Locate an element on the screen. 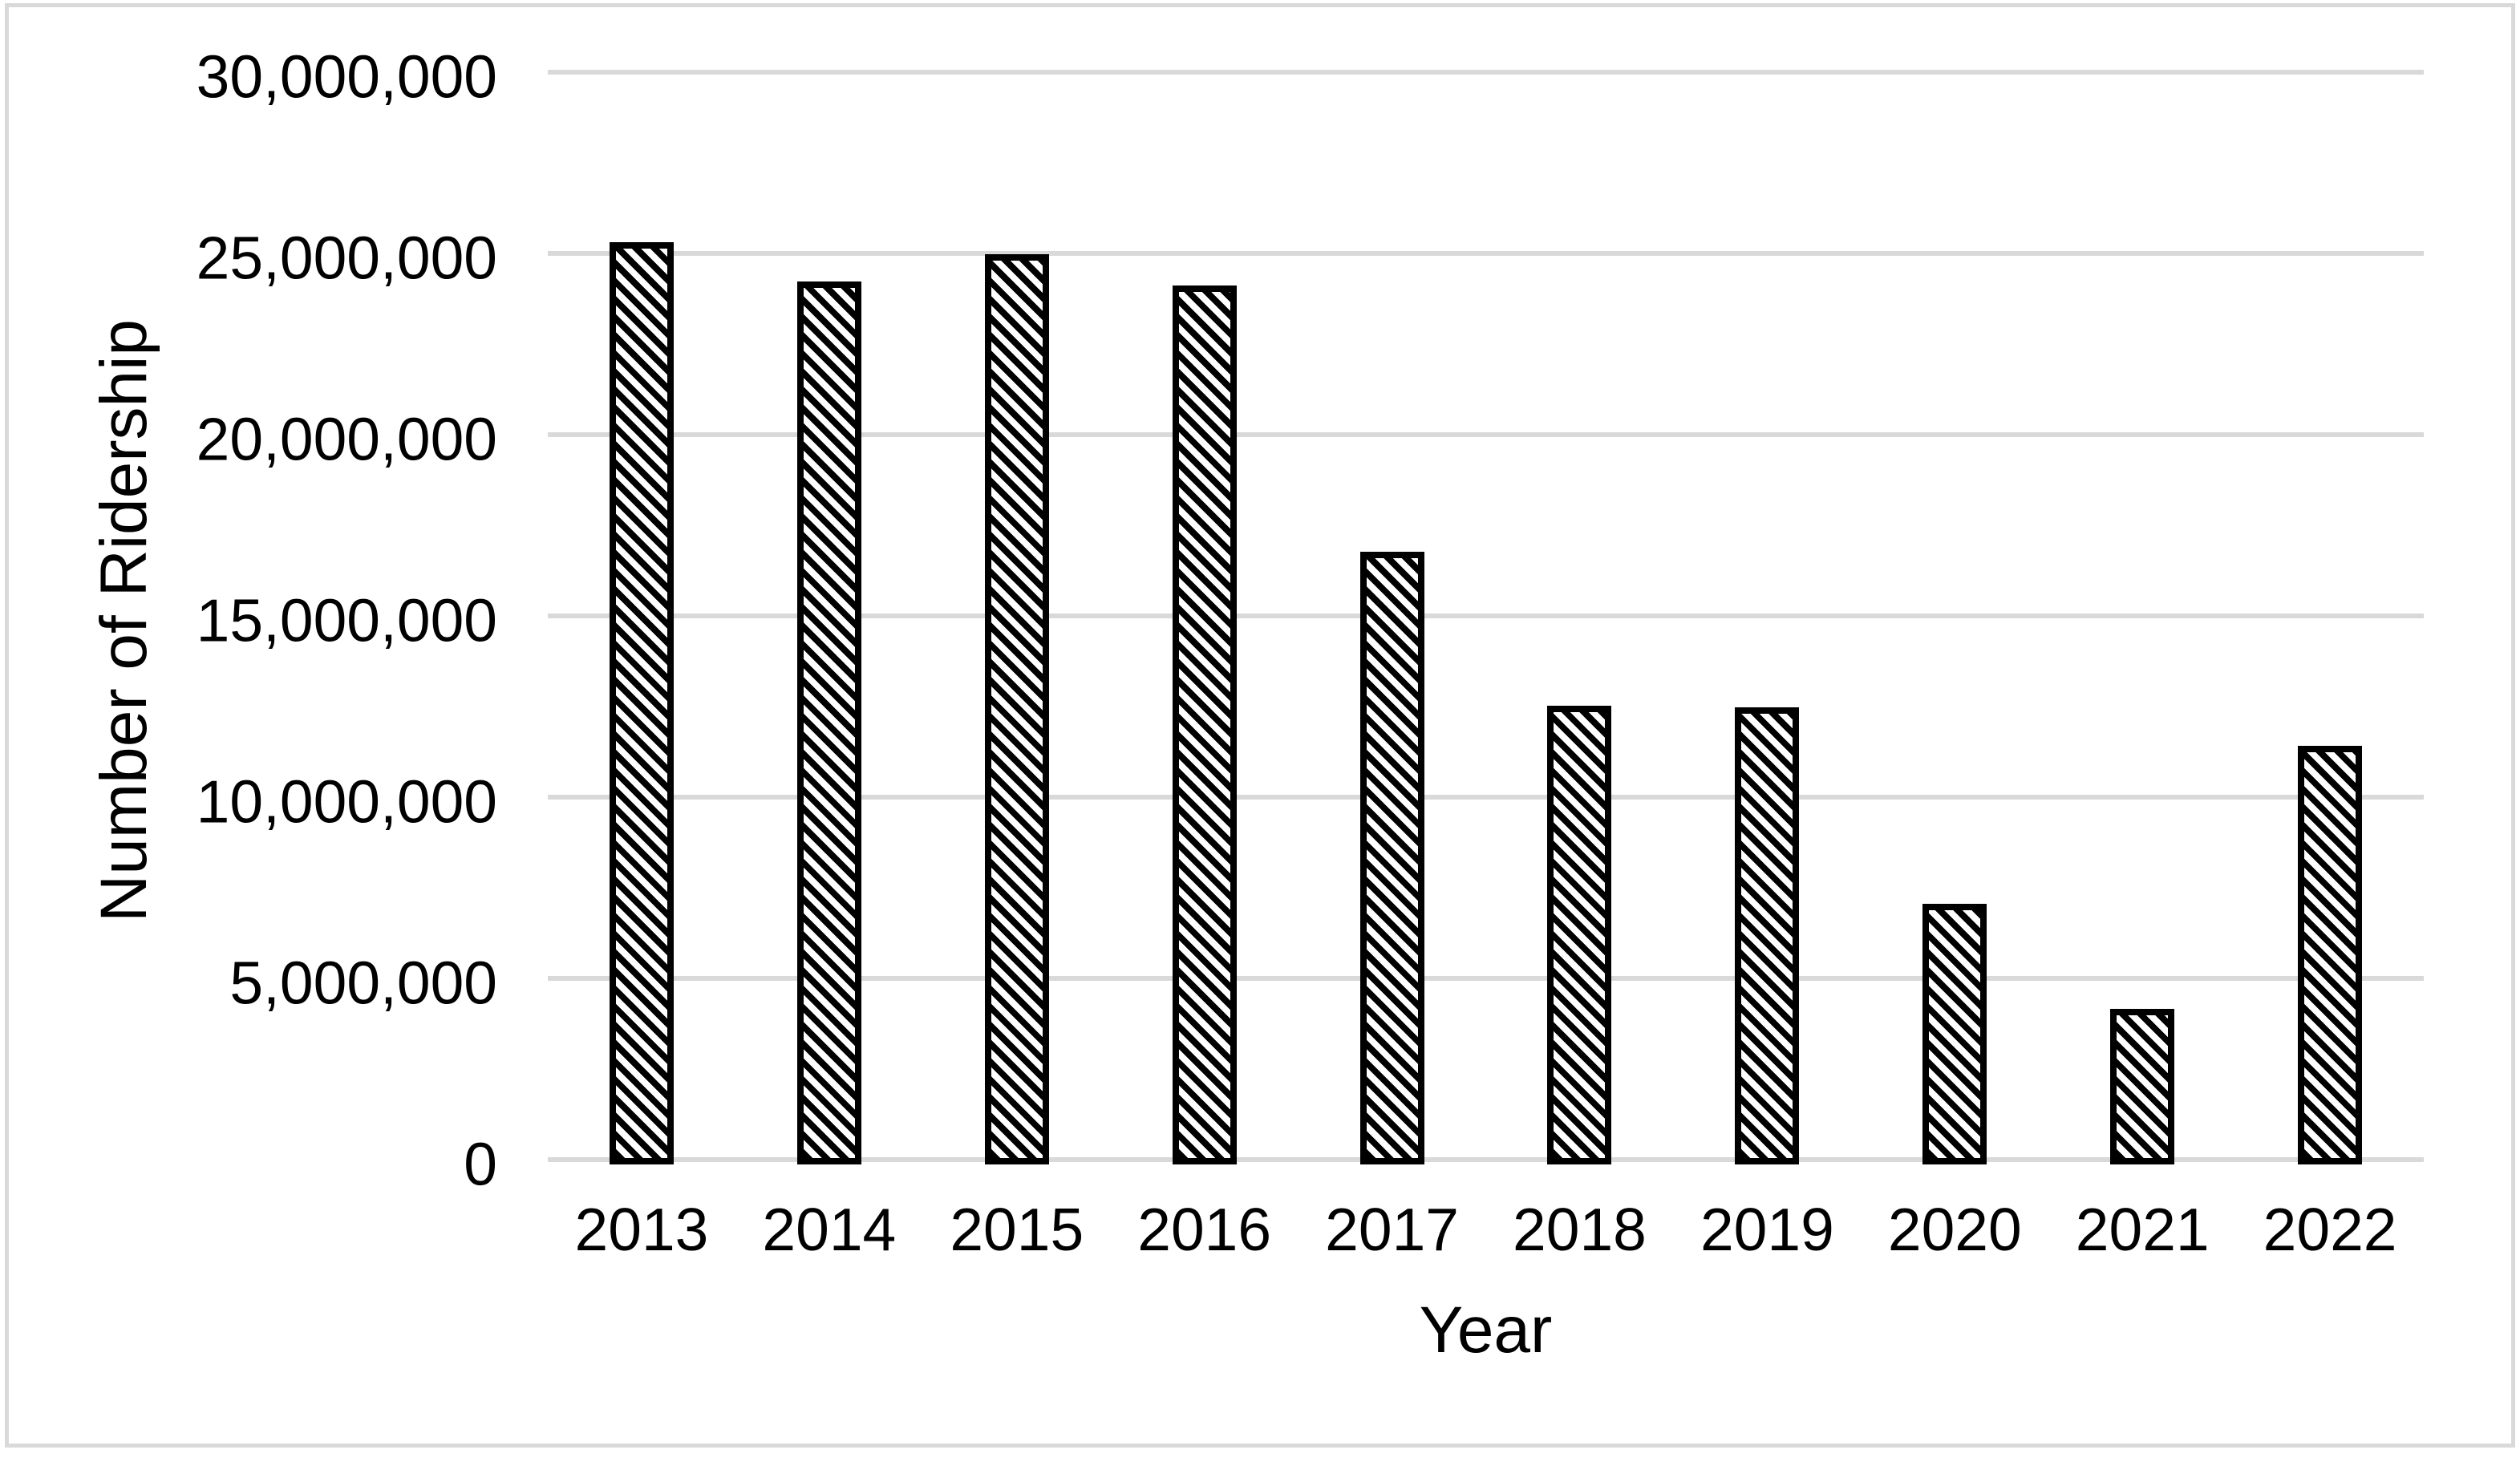 The image size is (2520, 1470). x-tick-label-2018: 2018 is located at coordinates (1580, 1229).